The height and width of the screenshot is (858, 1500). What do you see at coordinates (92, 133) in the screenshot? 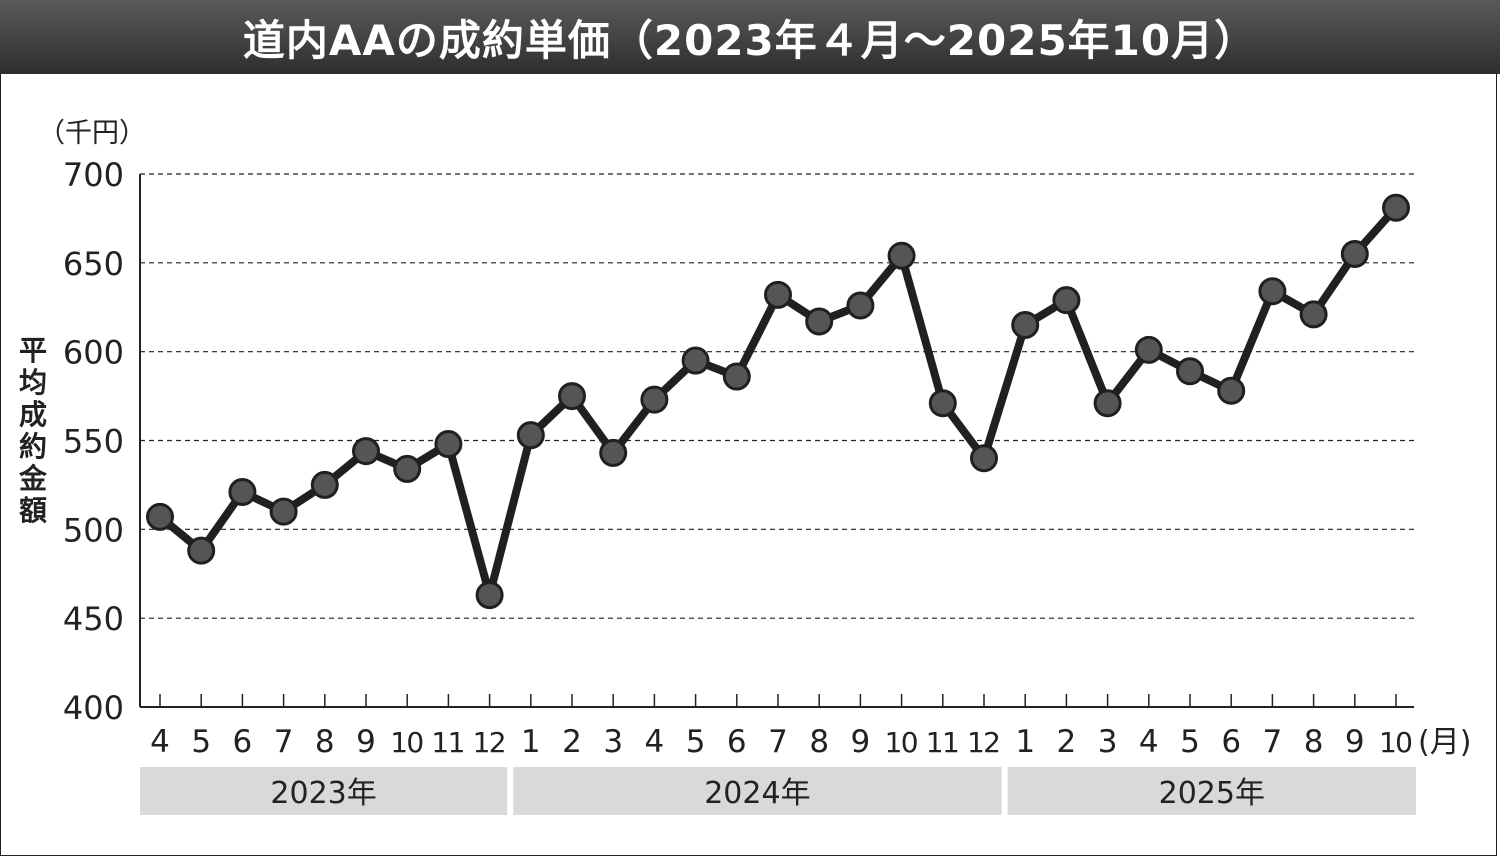
I see `y-axis-unit: （千円）` at bounding box center [92, 133].